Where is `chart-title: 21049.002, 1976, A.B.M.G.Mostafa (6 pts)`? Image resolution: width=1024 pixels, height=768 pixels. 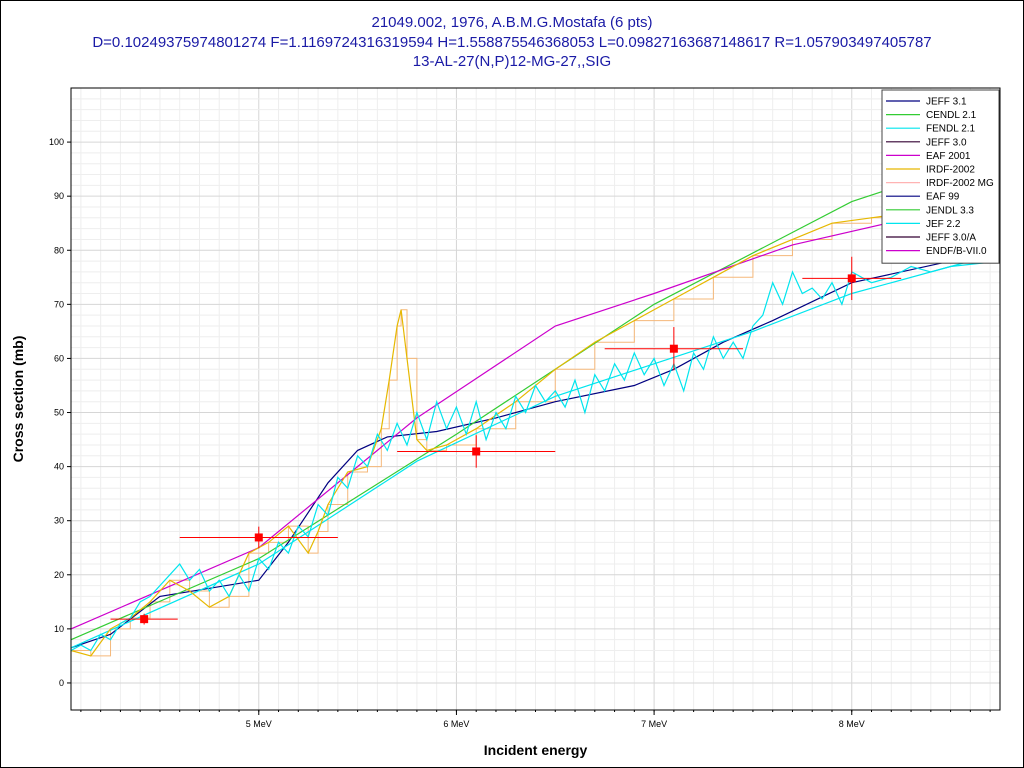
chart-title: 21049.002, 1976, A.B.M.G.Mostafa (6 pts) is located at coordinates (512, 22).